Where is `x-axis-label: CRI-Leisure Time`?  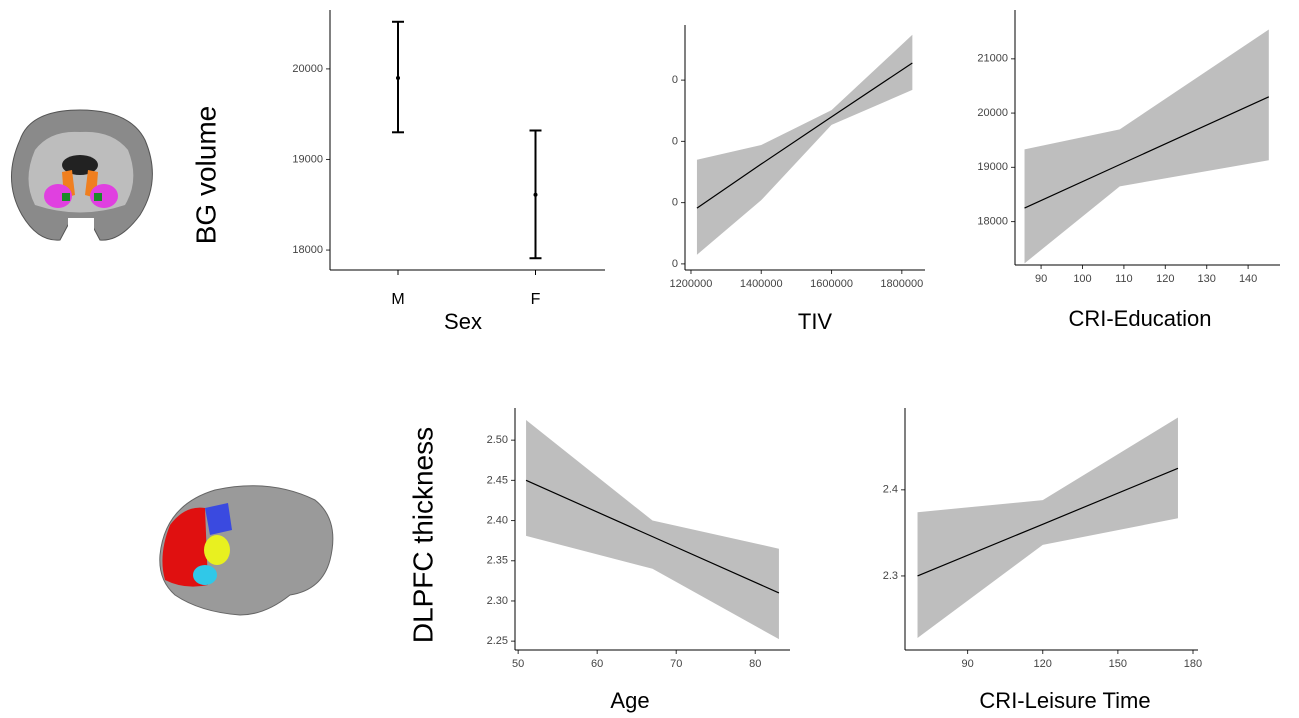 x-axis-label: CRI-Leisure Time is located at coordinates (1064, 700).